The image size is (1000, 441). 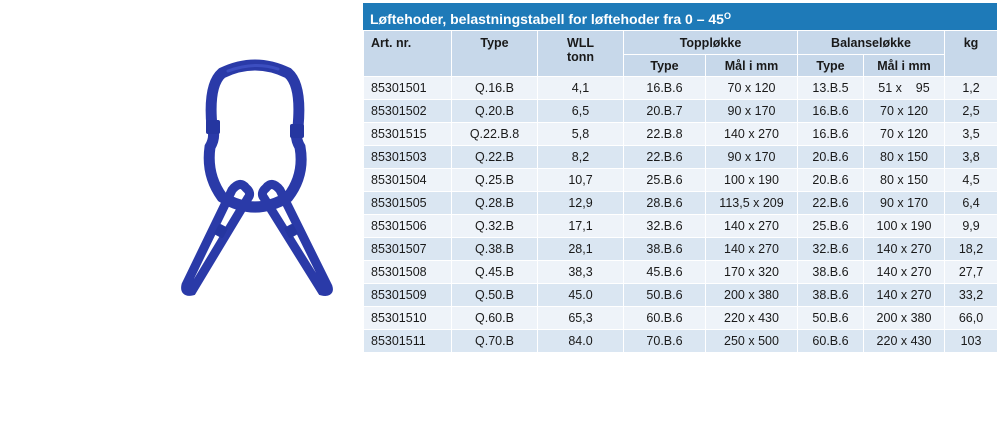 What do you see at coordinates (664, 180) in the screenshot?
I see `cell-top-type: 25.B.6` at bounding box center [664, 180].